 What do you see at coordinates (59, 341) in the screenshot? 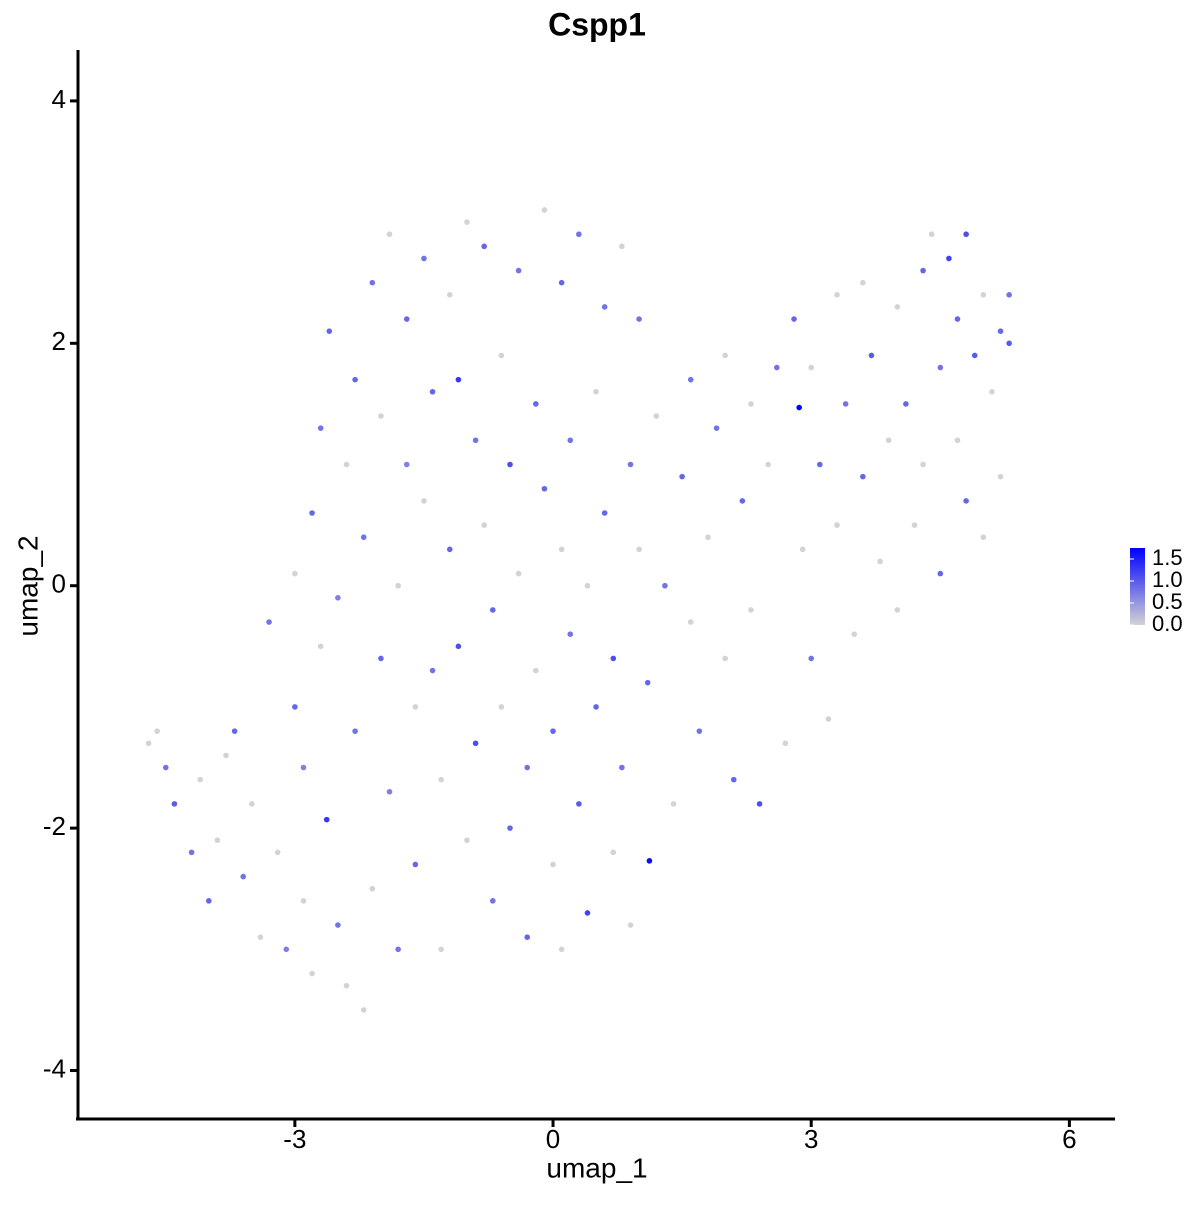
I see `y-tick-label: 2` at bounding box center [59, 341].